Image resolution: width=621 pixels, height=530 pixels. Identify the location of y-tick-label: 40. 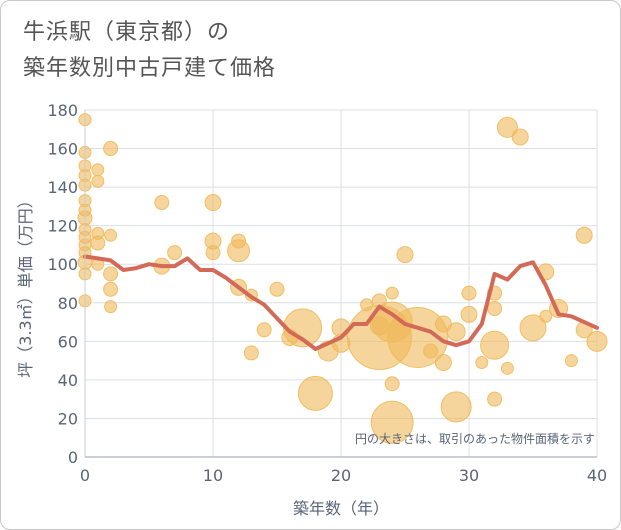
(68, 380).